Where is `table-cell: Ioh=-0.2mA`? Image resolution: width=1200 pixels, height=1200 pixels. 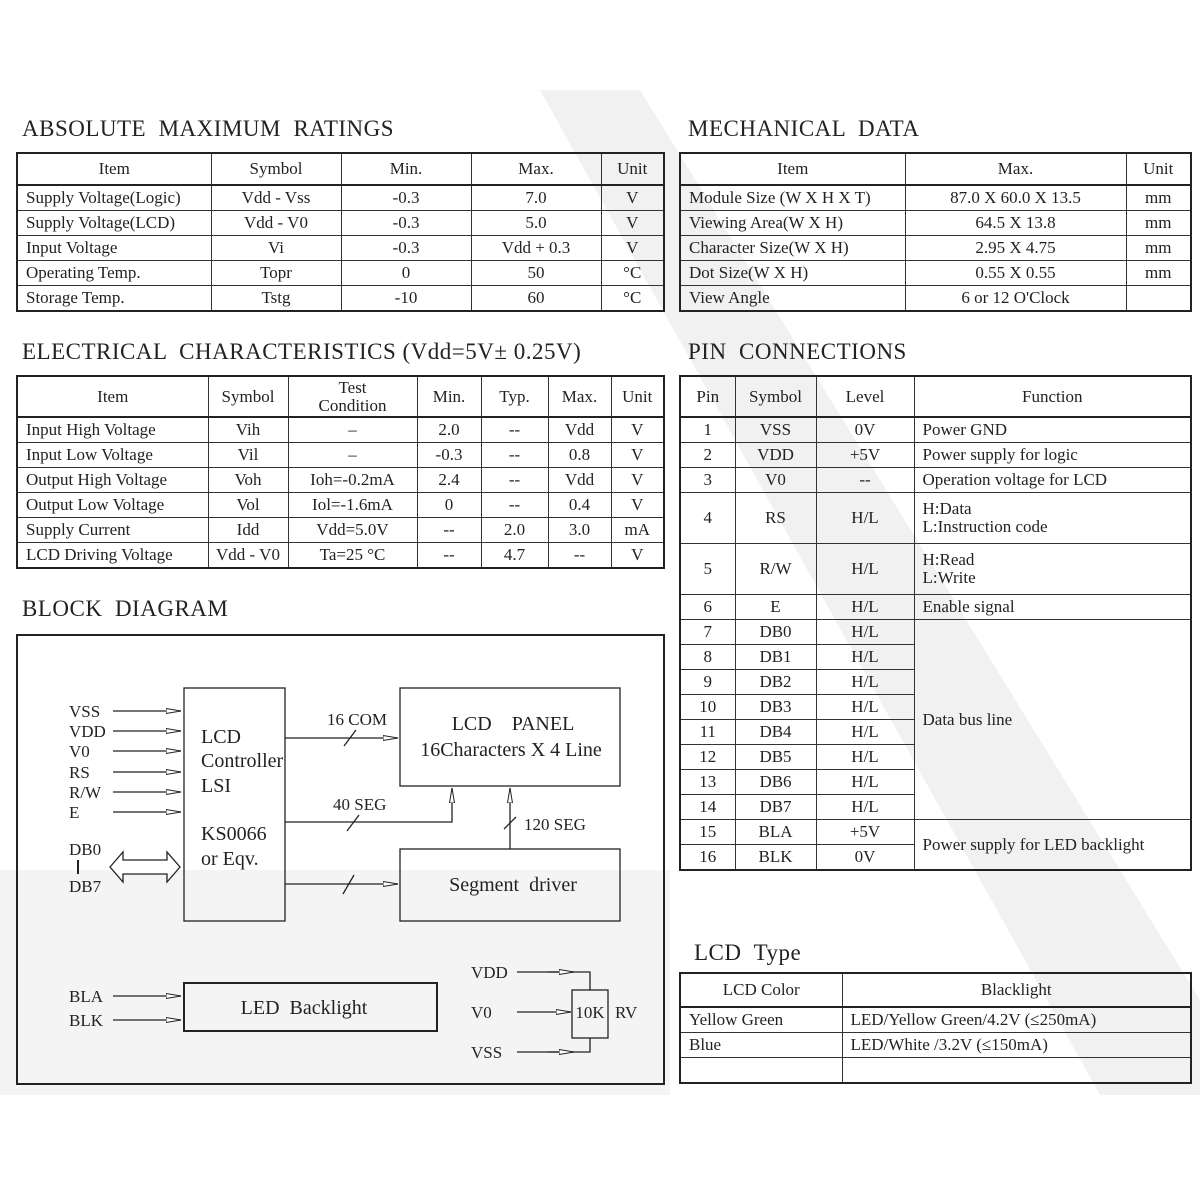
table-cell: Ioh=-0.2mA is located at coordinates (352, 480).